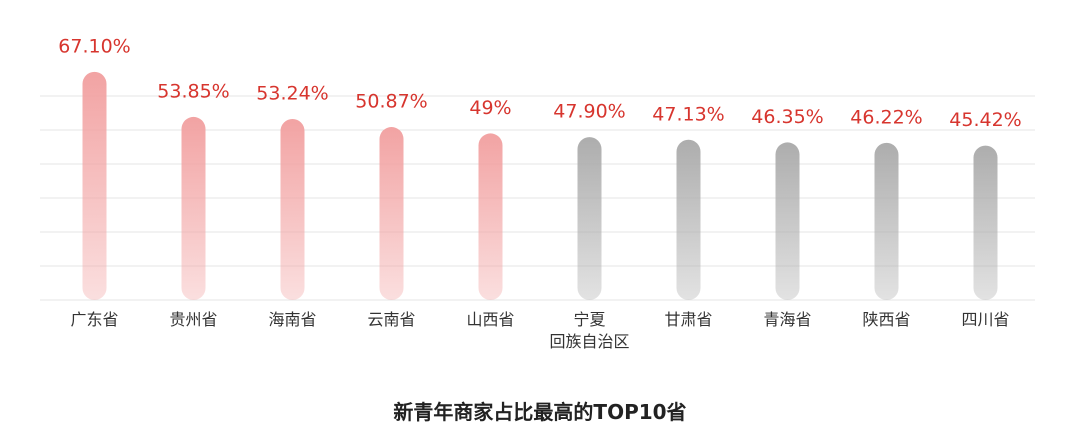 The height and width of the screenshot is (446, 1080). What do you see at coordinates (292, 93) in the screenshot?
I see `value-label: 53.24%` at bounding box center [292, 93].